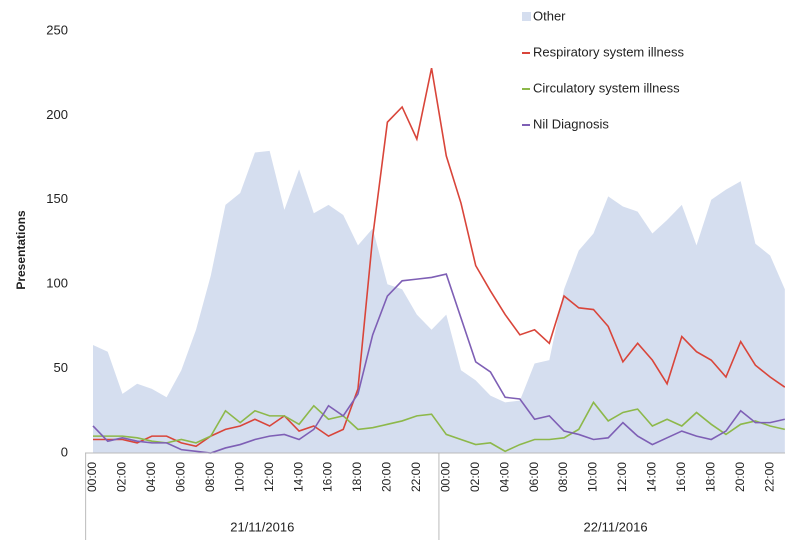 This screenshot has width=785, height=543. What do you see at coordinates (57, 29) in the screenshot?
I see `y-tick-label: 250` at bounding box center [57, 29].